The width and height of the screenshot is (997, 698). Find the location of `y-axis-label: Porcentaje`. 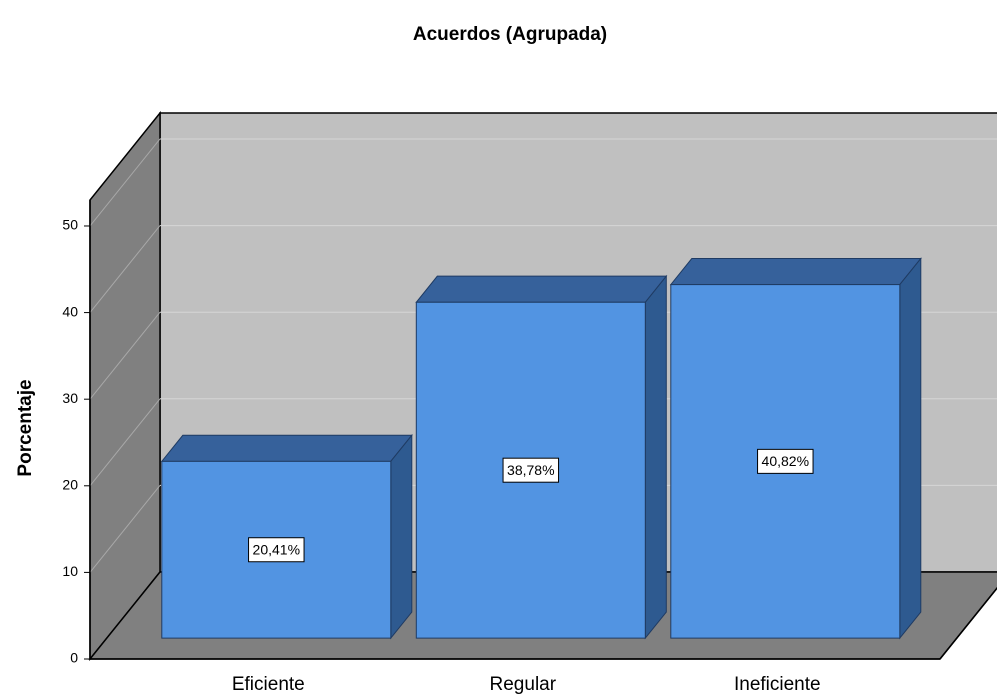

y-axis-label: Porcentaje is located at coordinates (25, 427).